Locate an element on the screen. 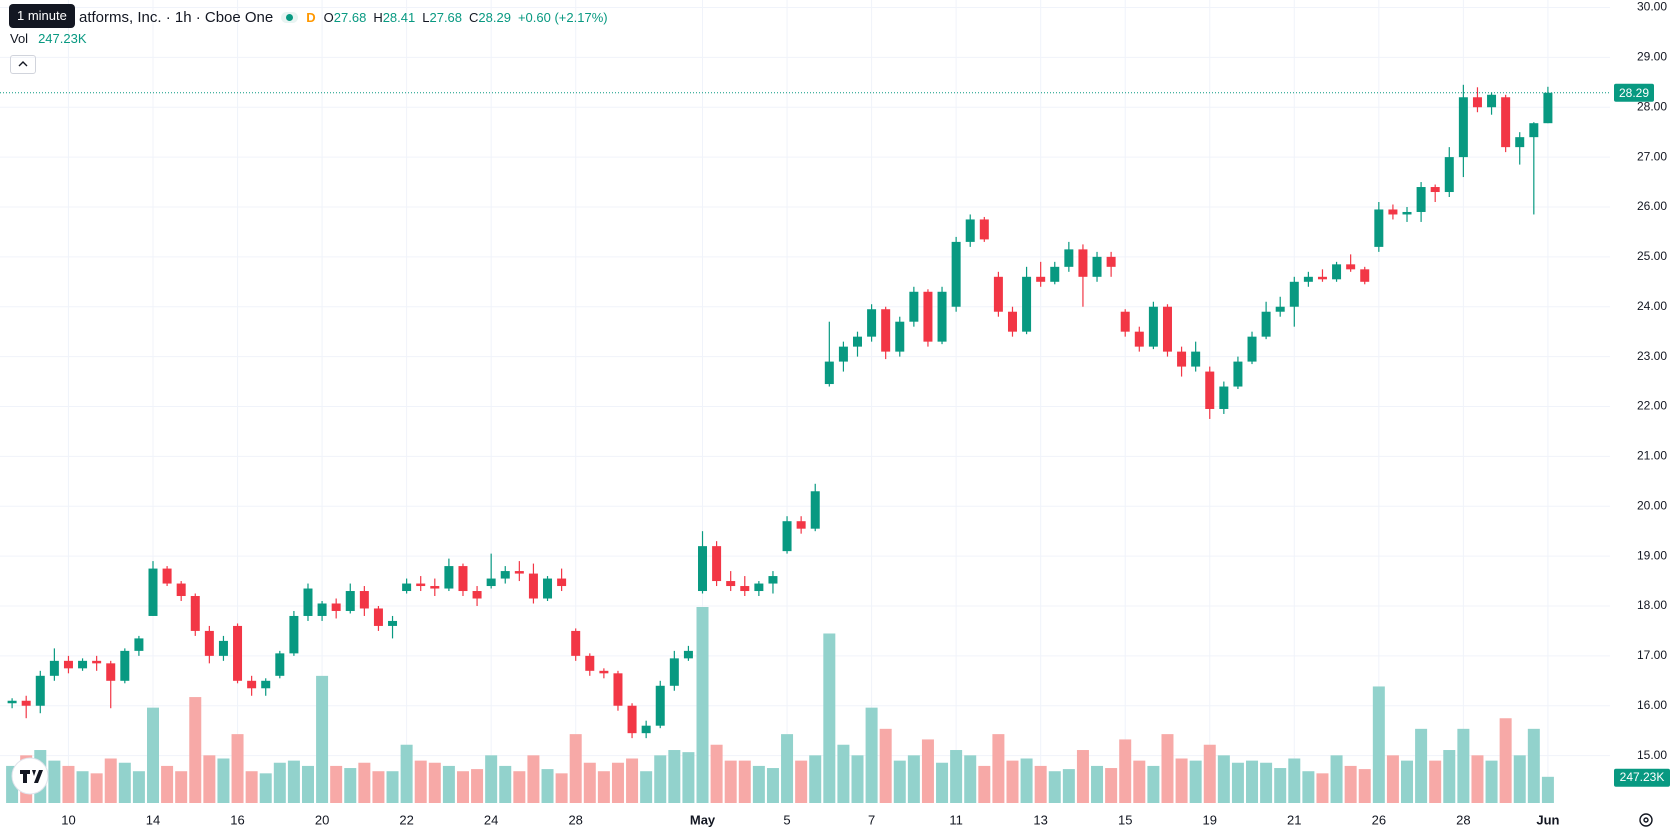 This screenshot has width=1678, height=835. chevron-path is located at coordinates (23, 64).